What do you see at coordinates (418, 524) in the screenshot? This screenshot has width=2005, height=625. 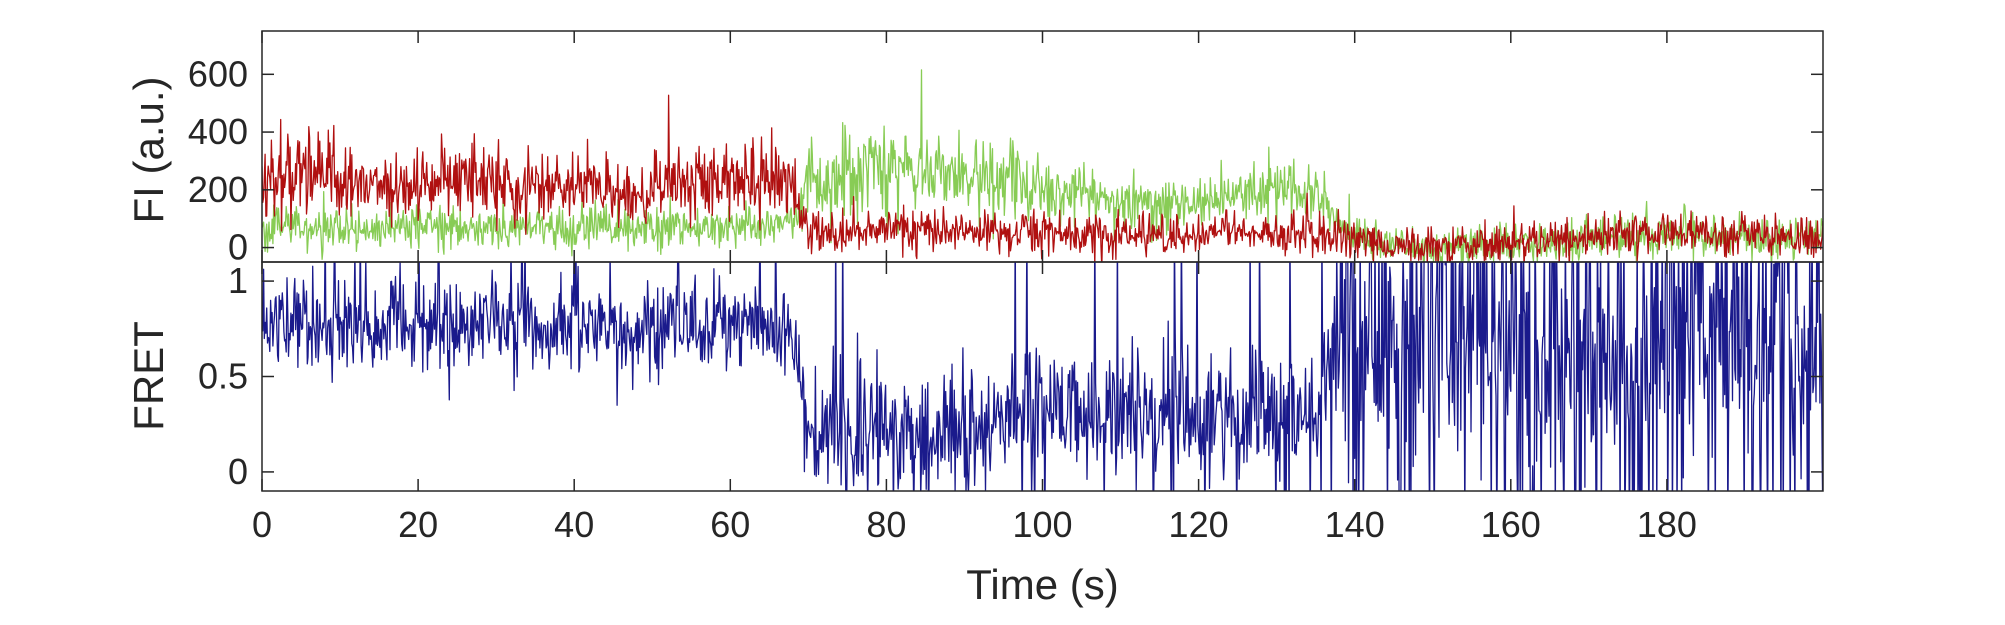 I see `x-tick-label: 20` at bounding box center [418, 524].